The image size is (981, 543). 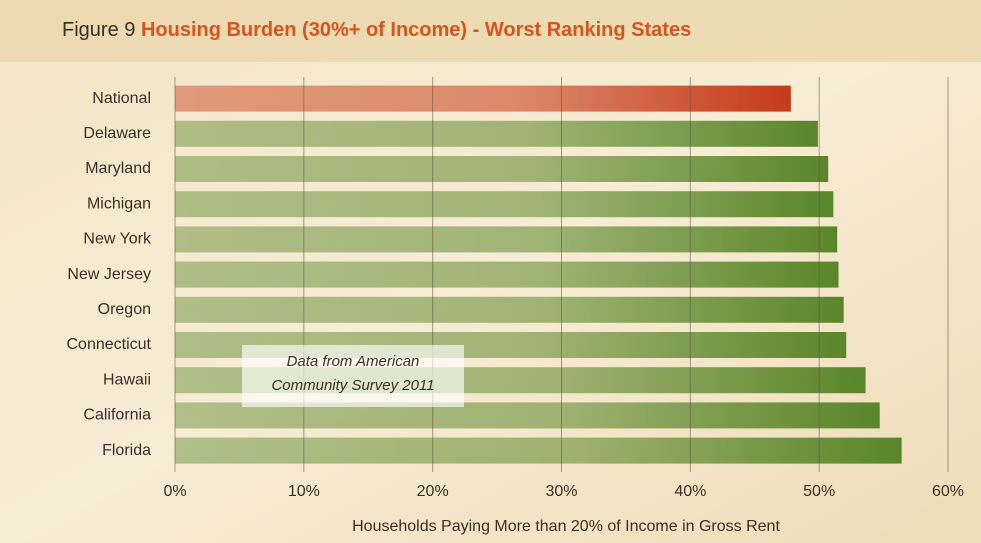 What do you see at coordinates (117, 239) in the screenshot?
I see `y-tick-label: New York` at bounding box center [117, 239].